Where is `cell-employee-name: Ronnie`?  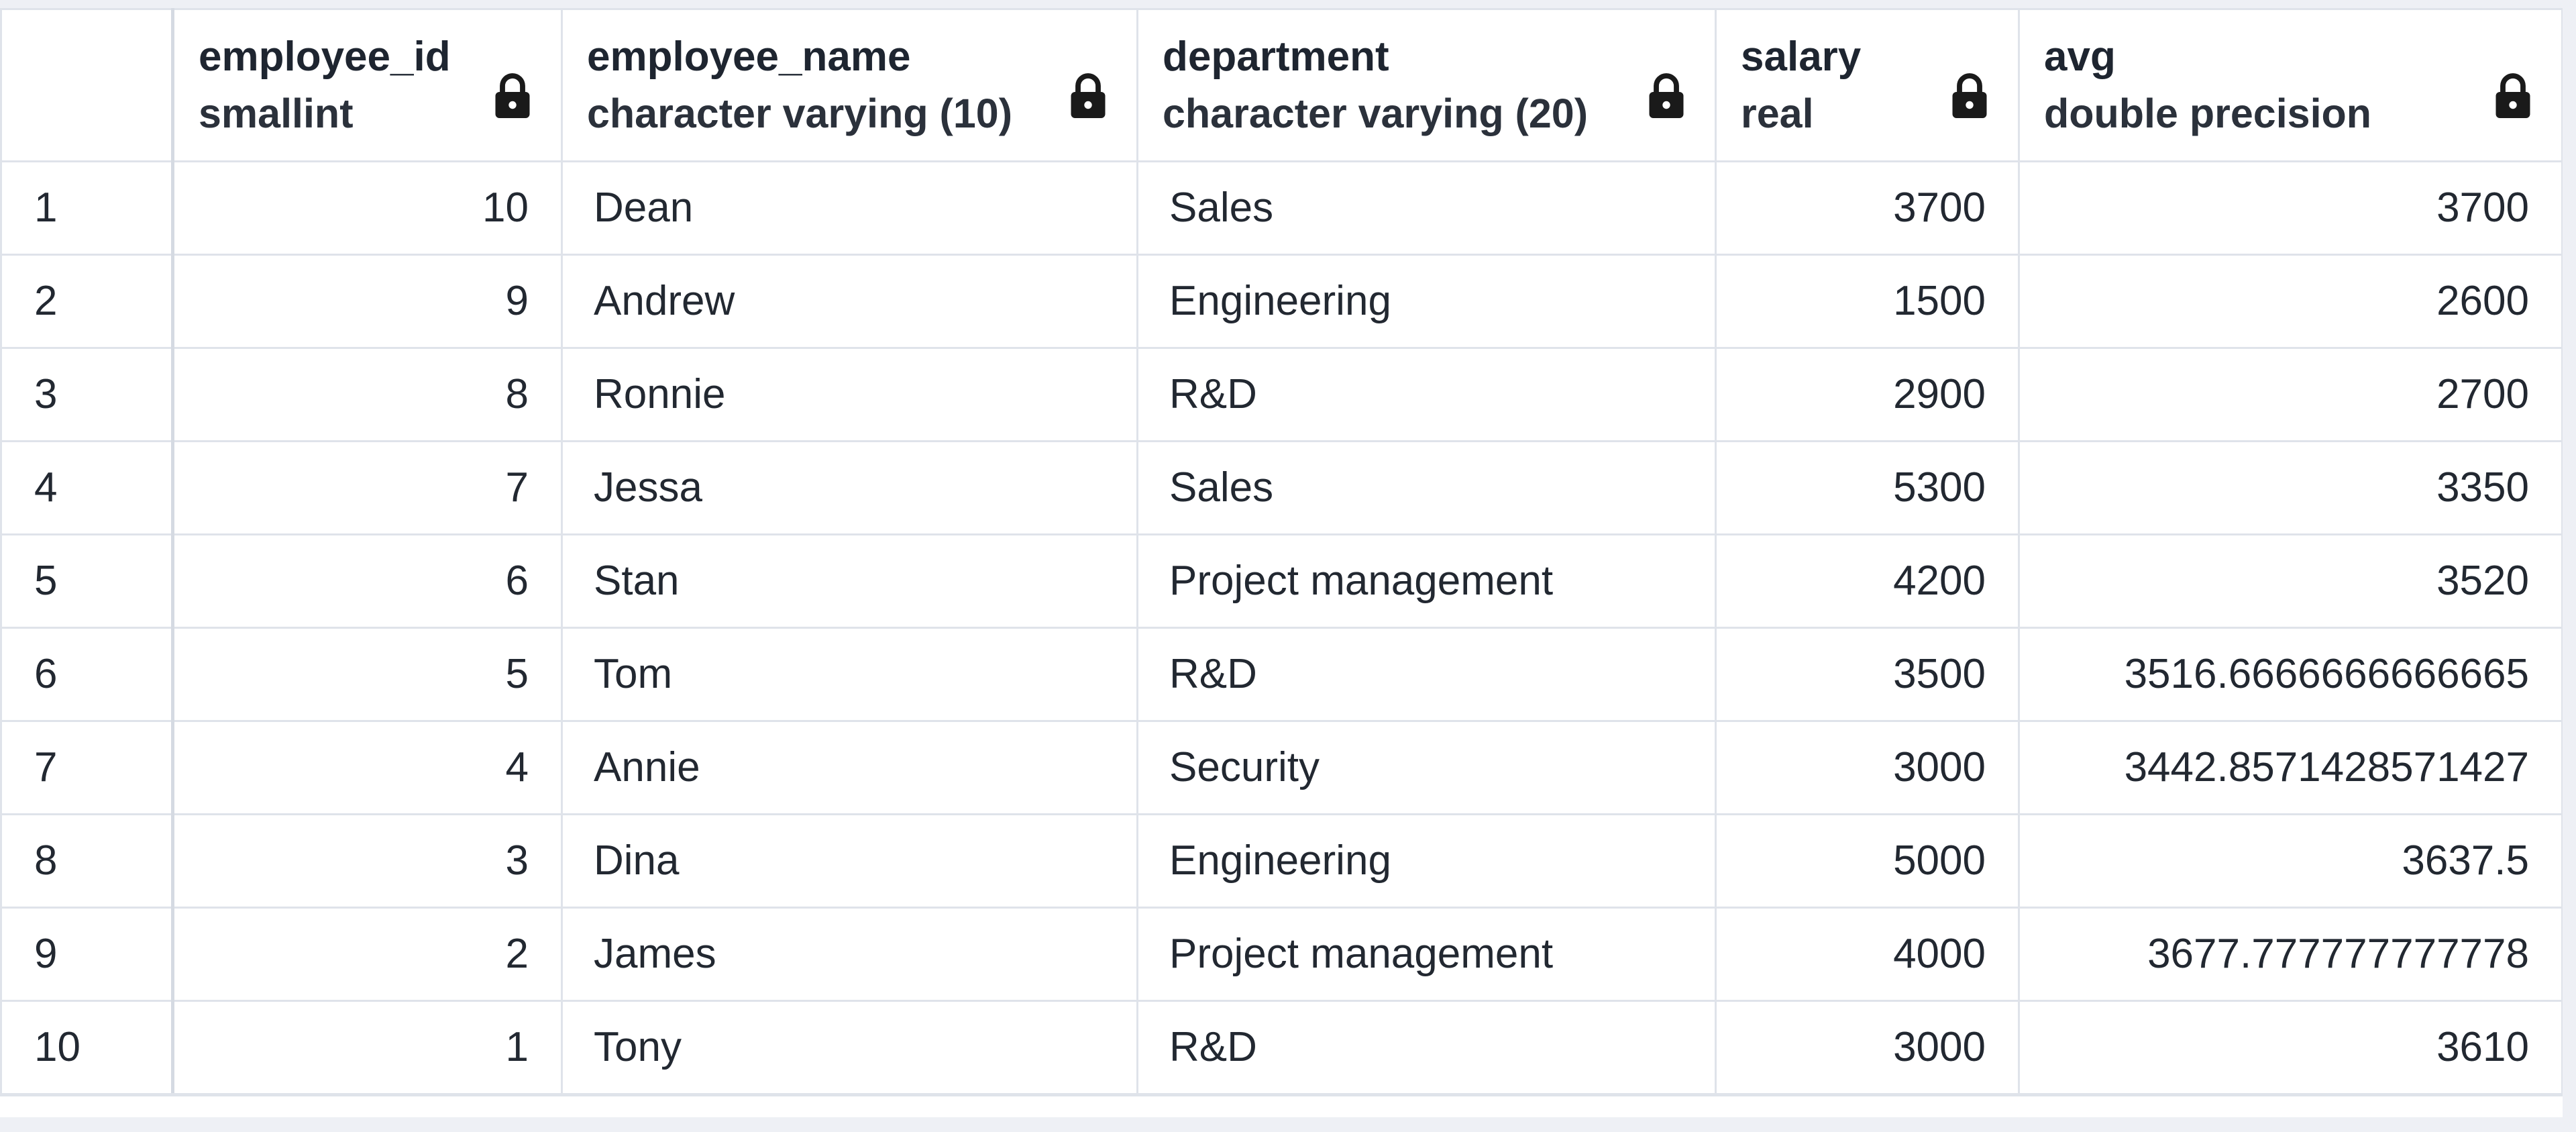 cell-employee-name: Ronnie is located at coordinates (849, 394).